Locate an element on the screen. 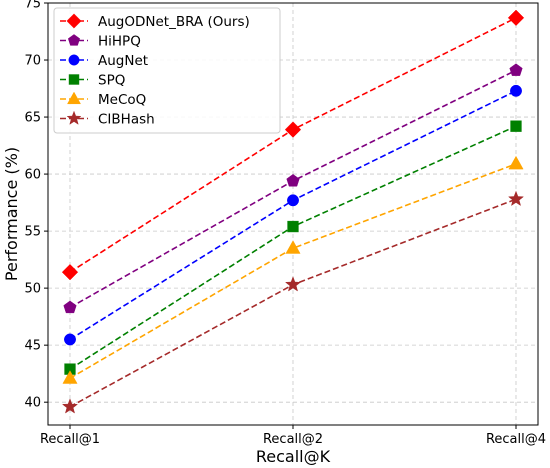 The width and height of the screenshot is (550, 468). x-axis-label: Recall@K is located at coordinates (293, 456).